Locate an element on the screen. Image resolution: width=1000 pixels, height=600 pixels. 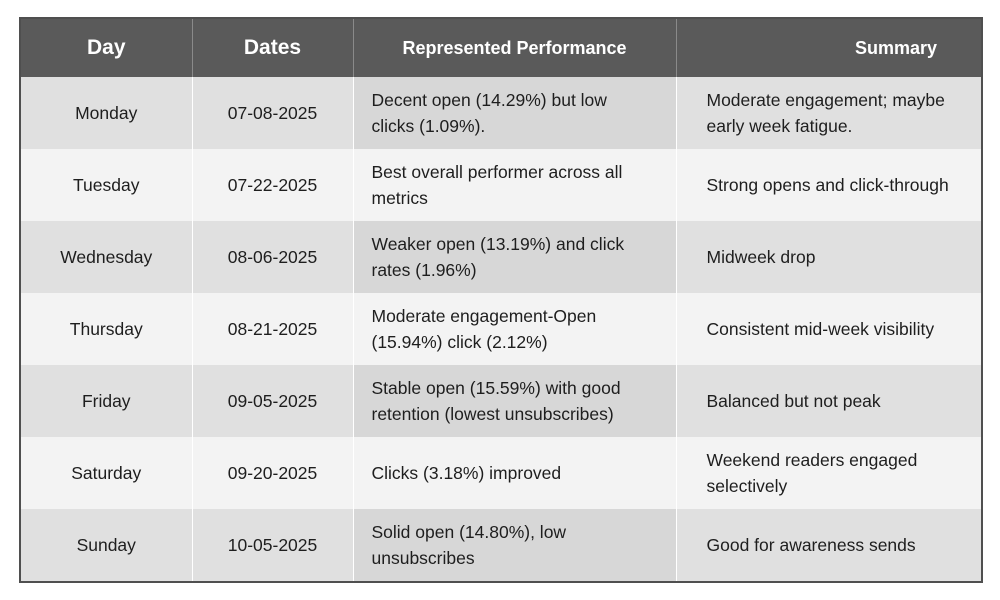
cell-date: 09-20-2025 is located at coordinates (273, 473).